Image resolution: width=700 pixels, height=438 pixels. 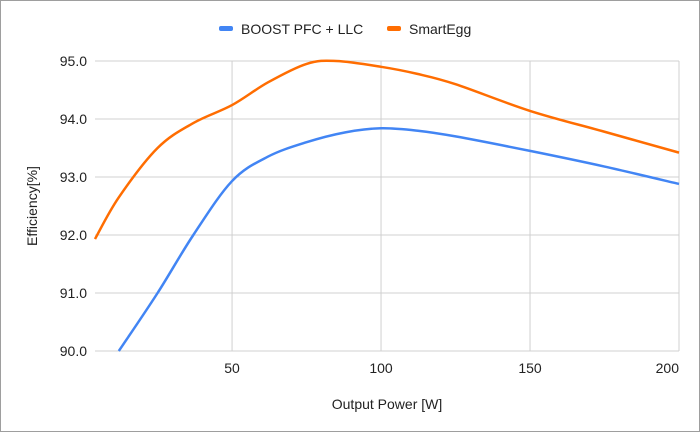 I want to click on y-tick-label: 95.0, so click(x=73, y=61).